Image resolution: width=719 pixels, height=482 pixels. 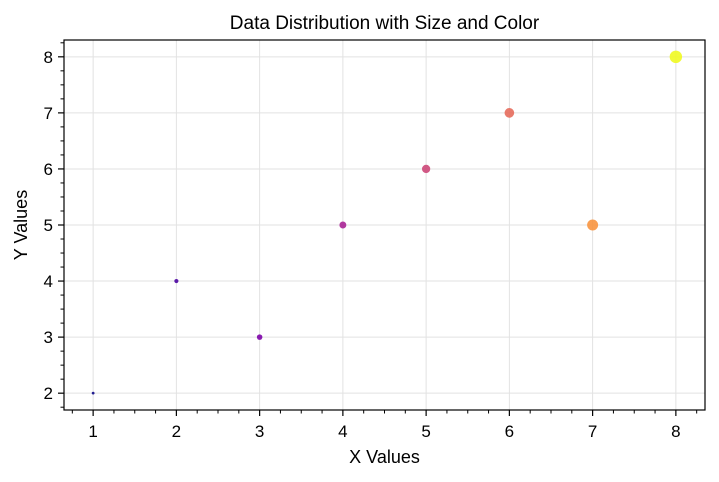 I want to click on y-tick-label: 8, so click(x=48, y=57).